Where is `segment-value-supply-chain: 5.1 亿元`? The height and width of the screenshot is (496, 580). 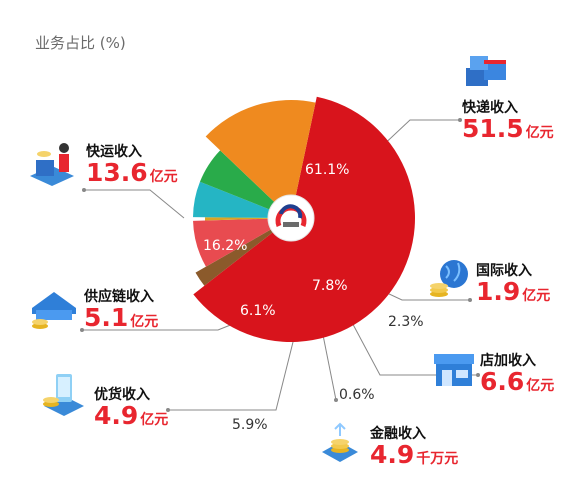 segment-value-supply-chain: 5.1 亿元 is located at coordinates (121, 317).